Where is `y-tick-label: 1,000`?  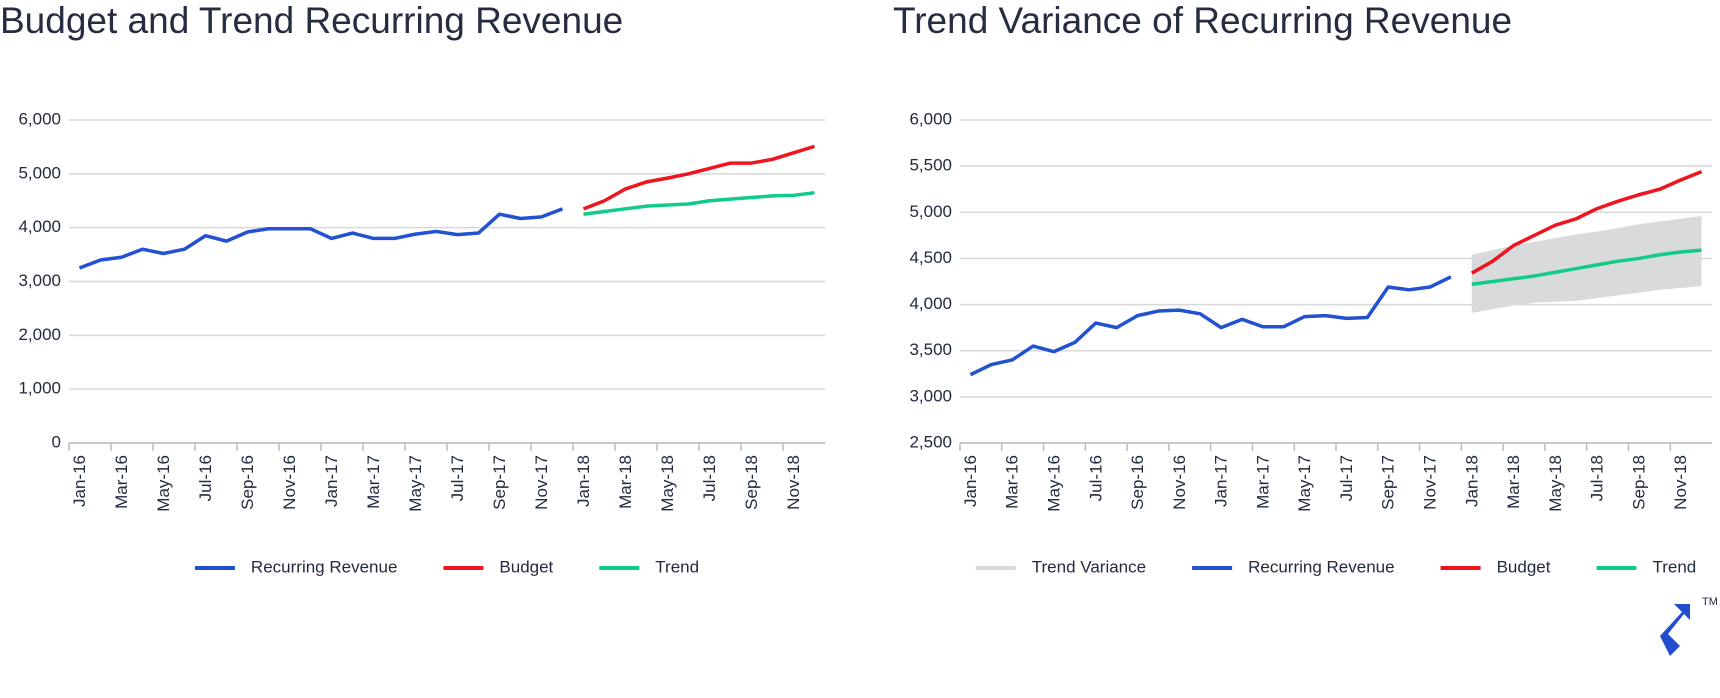
y-tick-label: 1,000 is located at coordinates (39, 388).